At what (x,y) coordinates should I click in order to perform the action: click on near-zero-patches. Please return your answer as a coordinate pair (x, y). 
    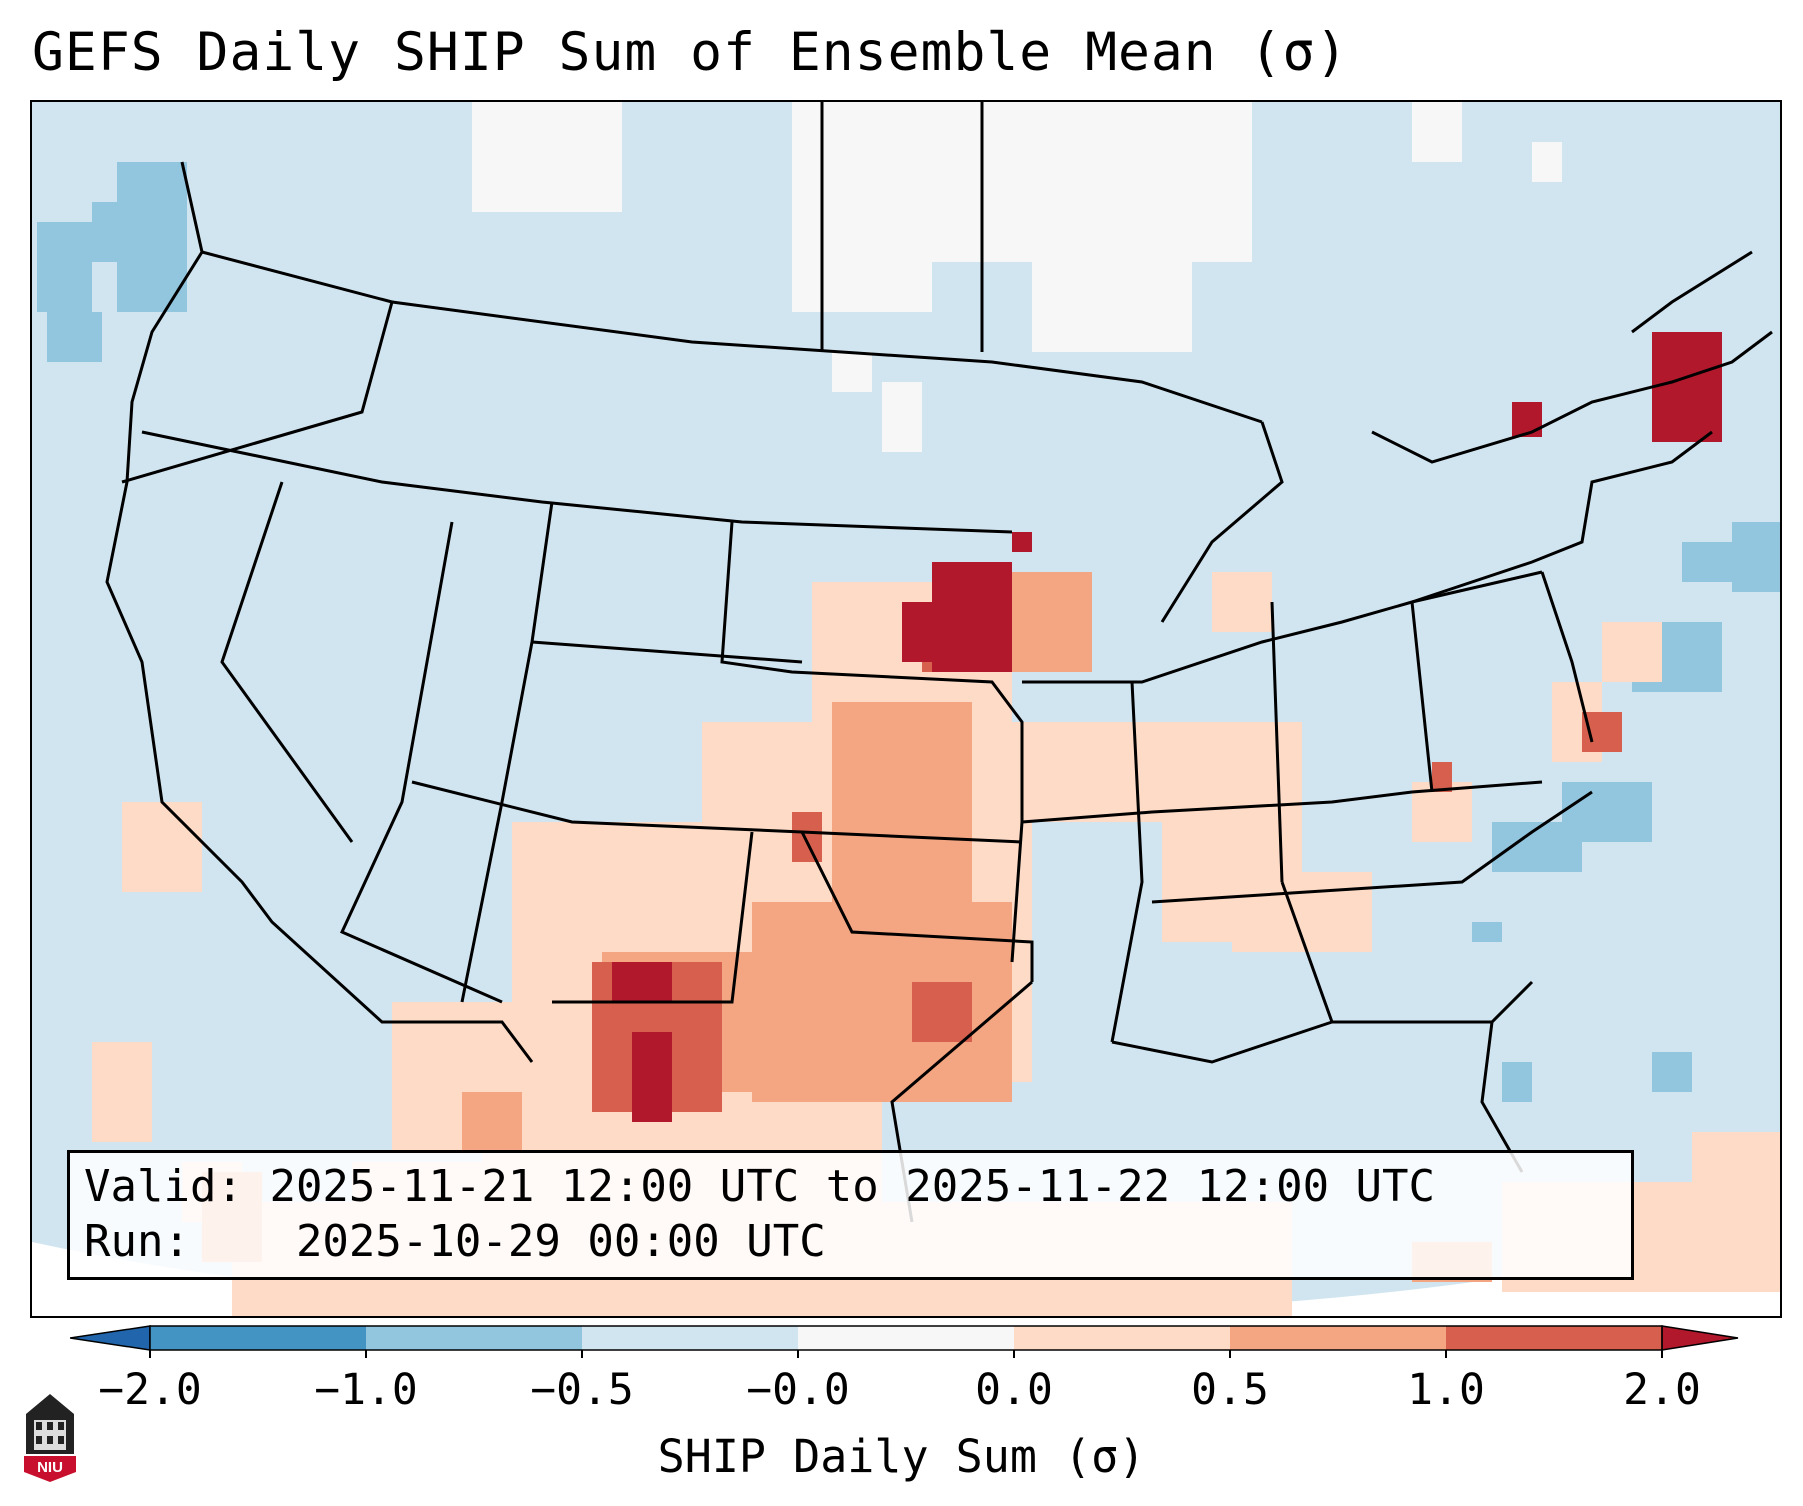
    Looking at the image, I should click on (1017, 277).